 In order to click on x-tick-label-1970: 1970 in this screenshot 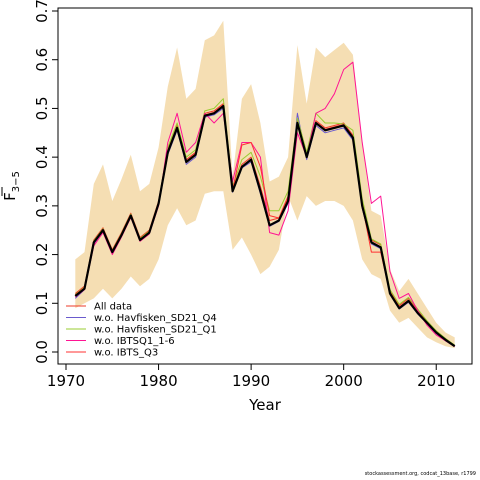, I will do `click(66, 381)`.